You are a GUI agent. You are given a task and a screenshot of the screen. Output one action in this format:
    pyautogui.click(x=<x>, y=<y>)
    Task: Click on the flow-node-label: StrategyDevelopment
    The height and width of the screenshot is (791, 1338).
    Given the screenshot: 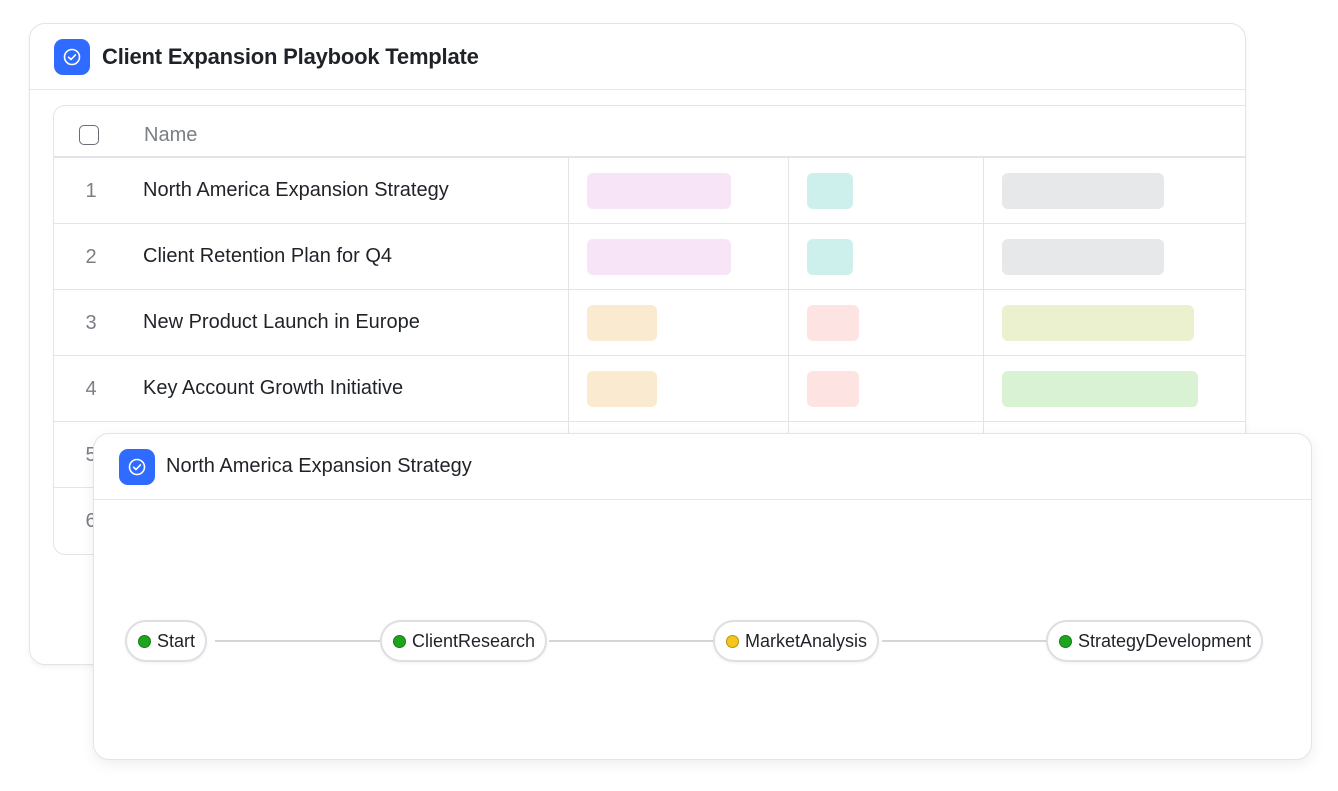 What is the action you would take?
    pyautogui.click(x=1165, y=640)
    